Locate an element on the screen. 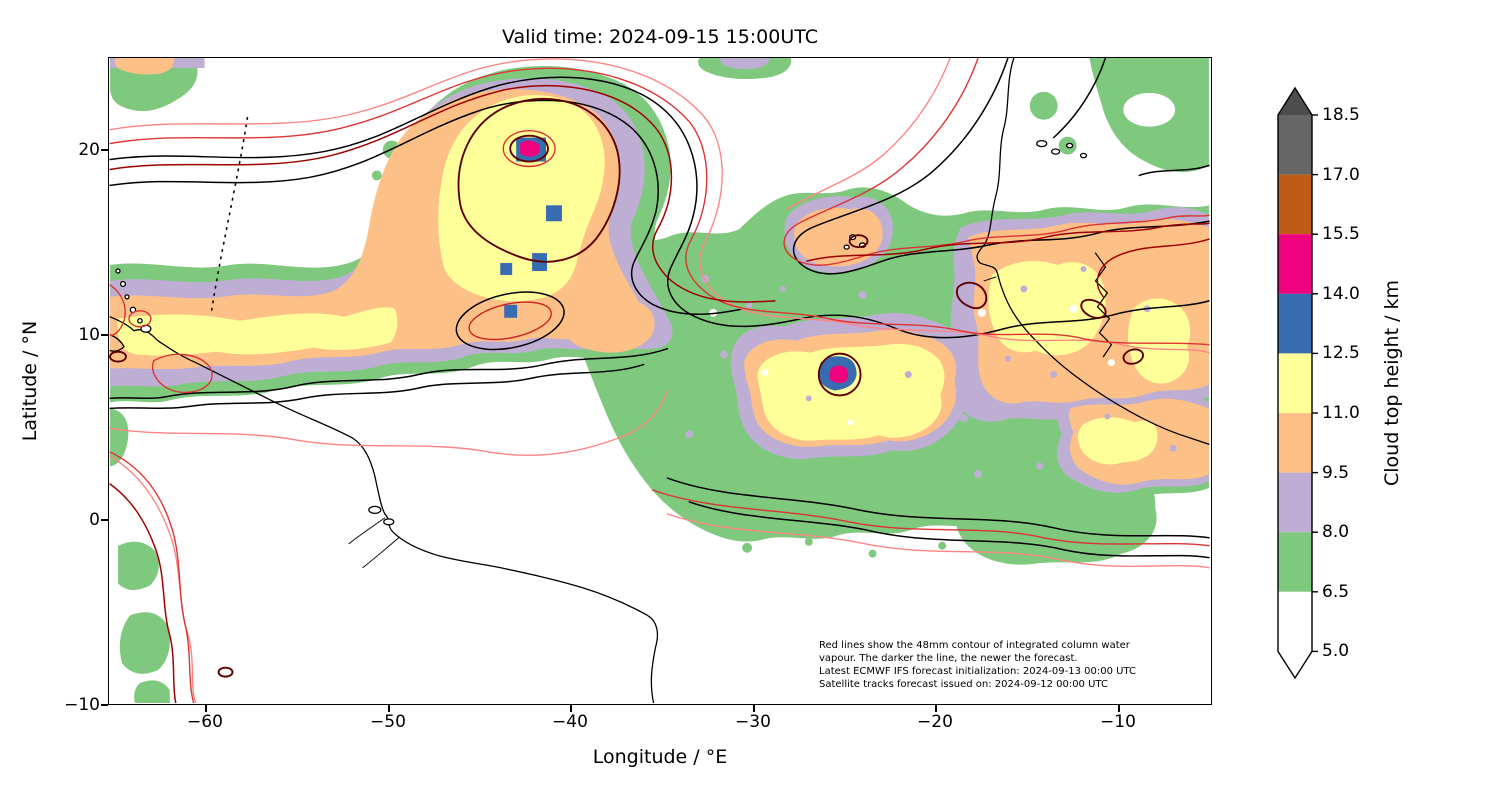  colorbar-tick-label: 5.0 is located at coordinates (1336, 651).